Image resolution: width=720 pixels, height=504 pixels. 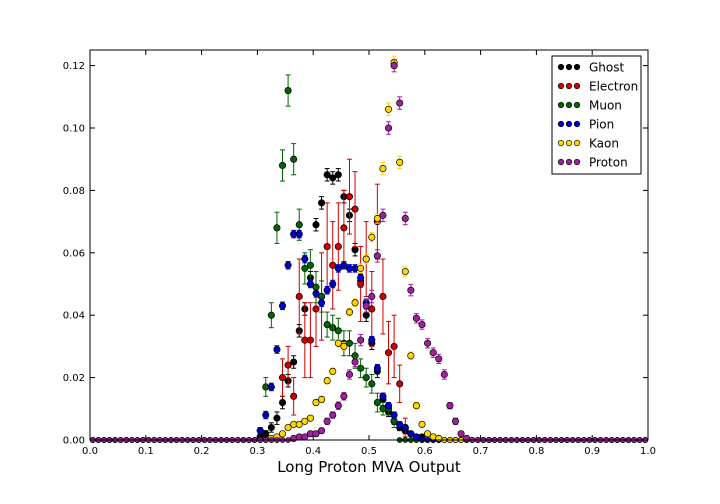 I want to click on legend-label: Muon, so click(x=605, y=106).